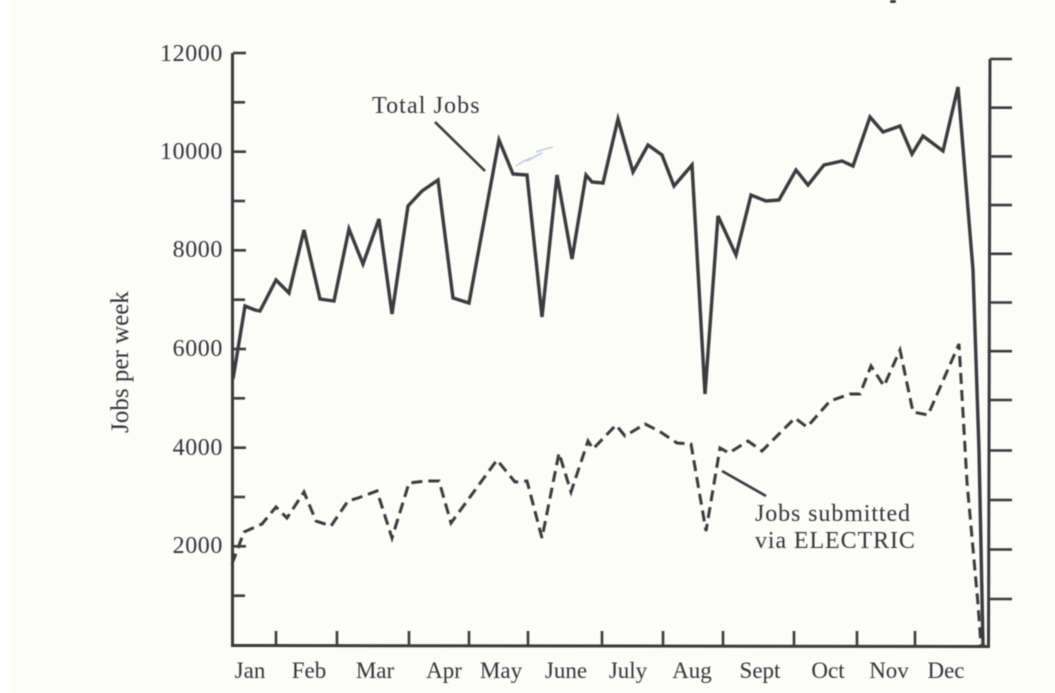 The image size is (1055, 693). Describe the element at coordinates (198, 546) in the screenshot. I see `svg-text: 2000` at that location.